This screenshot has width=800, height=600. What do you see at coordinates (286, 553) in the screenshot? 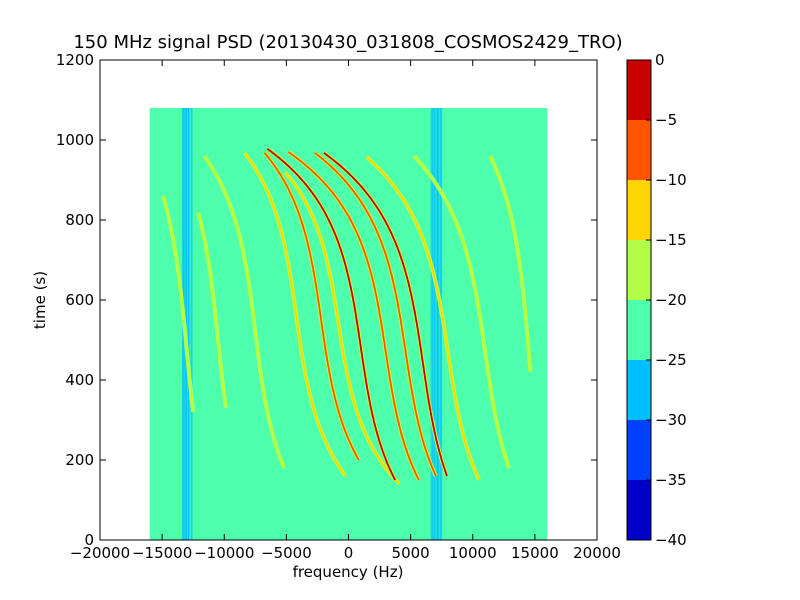
I see `x-tick-label: −5000` at bounding box center [286, 553].